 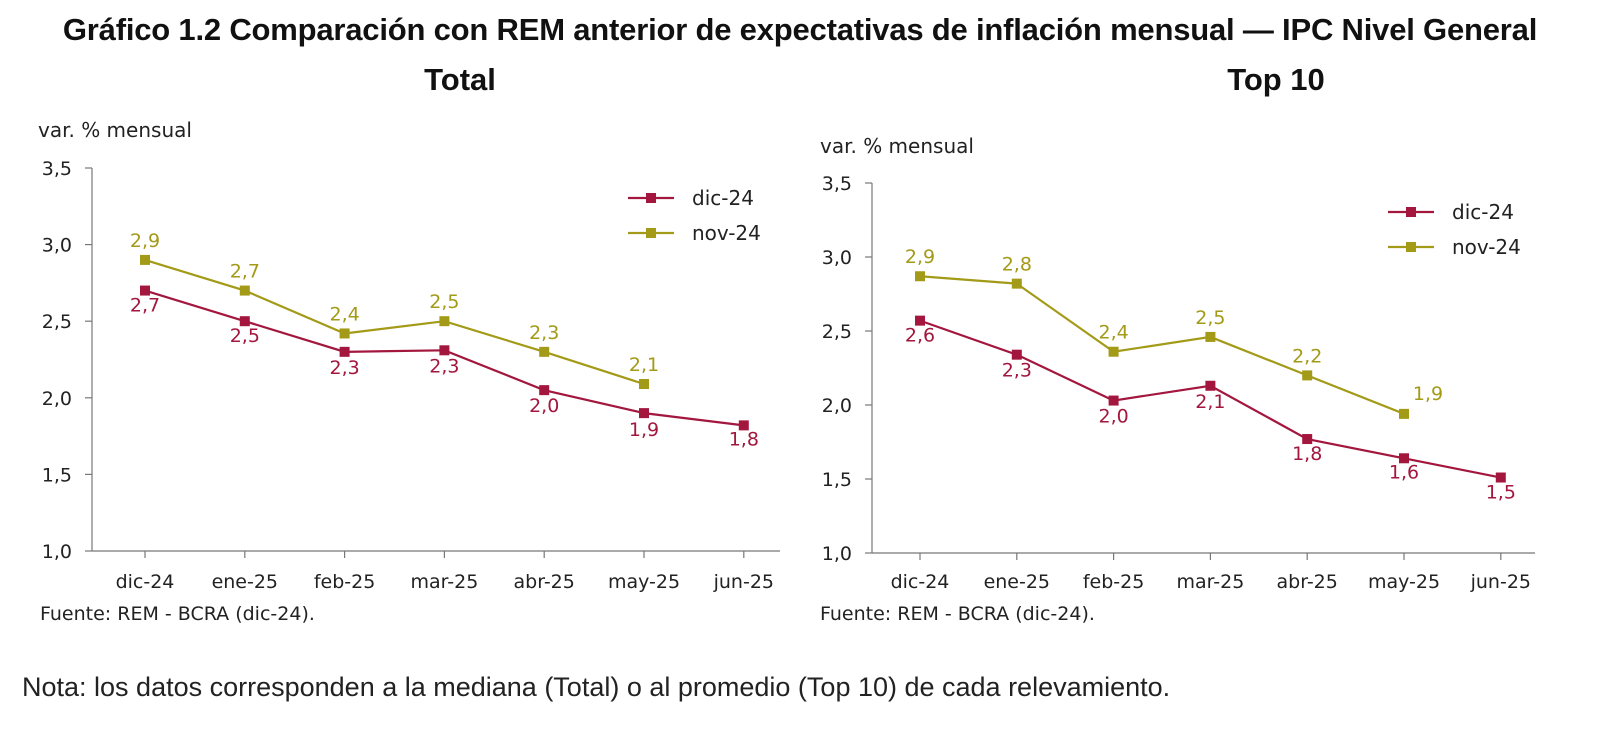 I want to click on chart-title-total: Total, so click(x=460, y=79).